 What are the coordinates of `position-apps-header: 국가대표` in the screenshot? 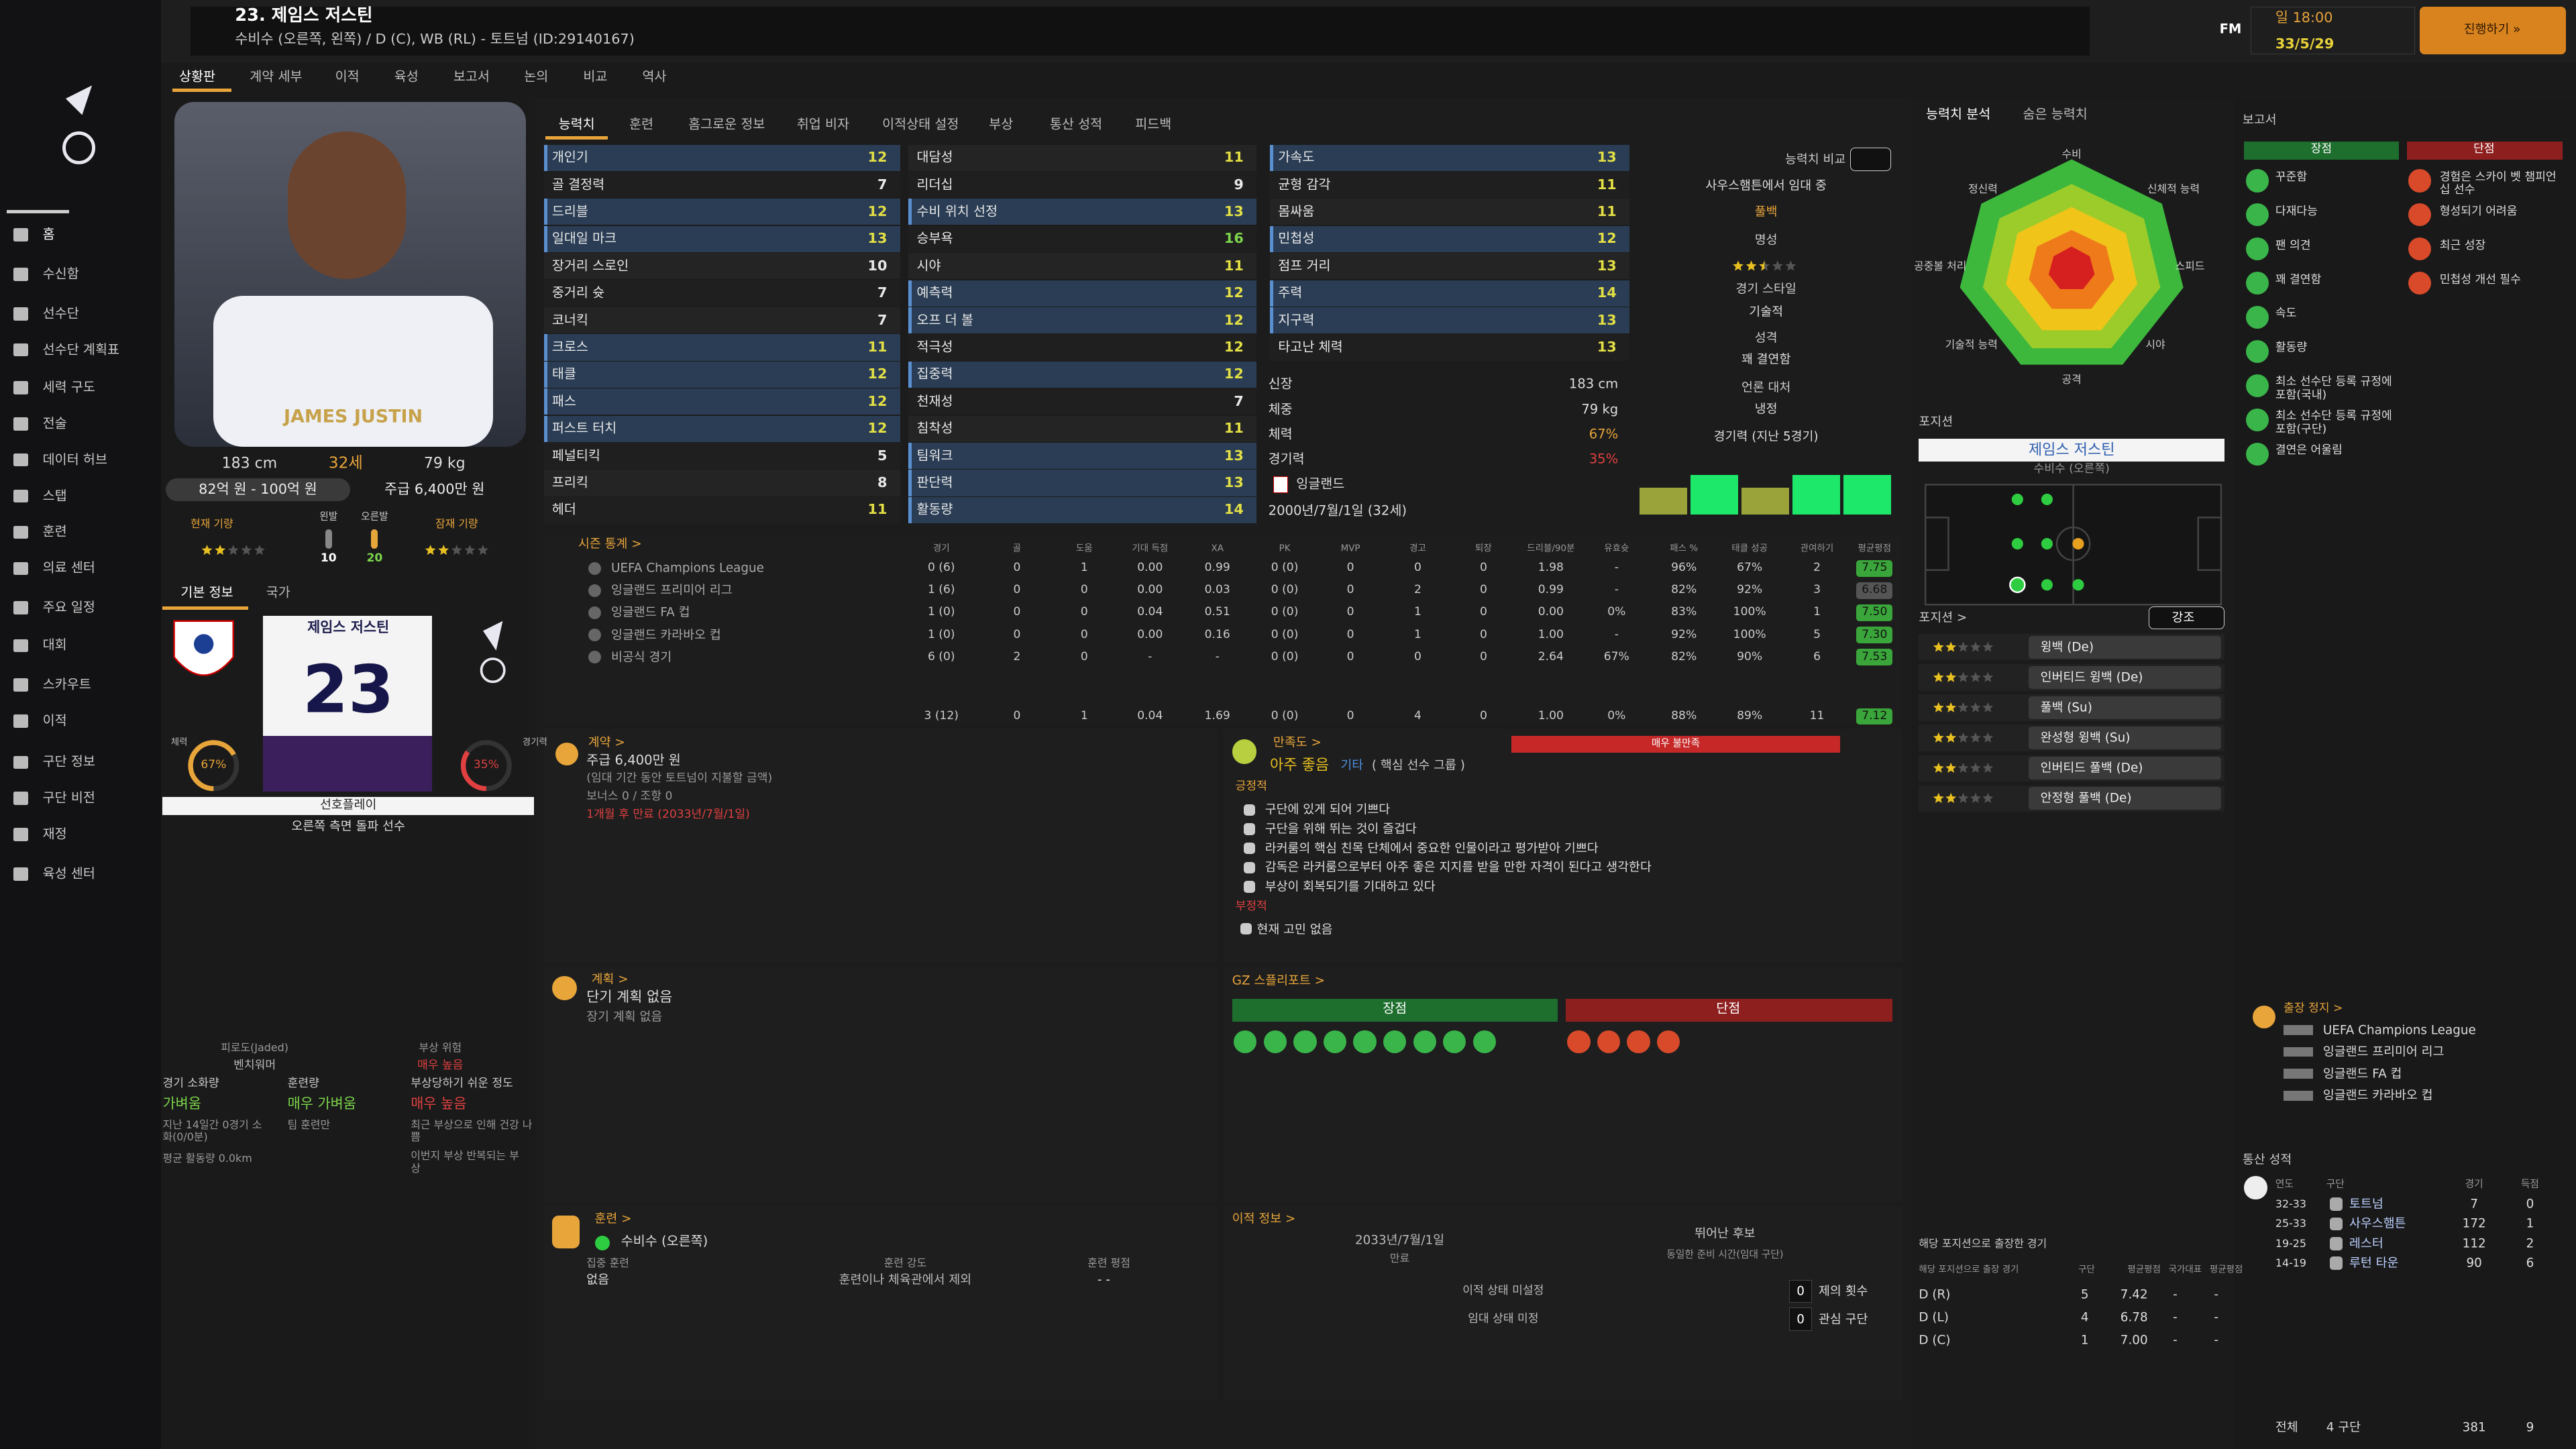 It's located at (2185, 1270).